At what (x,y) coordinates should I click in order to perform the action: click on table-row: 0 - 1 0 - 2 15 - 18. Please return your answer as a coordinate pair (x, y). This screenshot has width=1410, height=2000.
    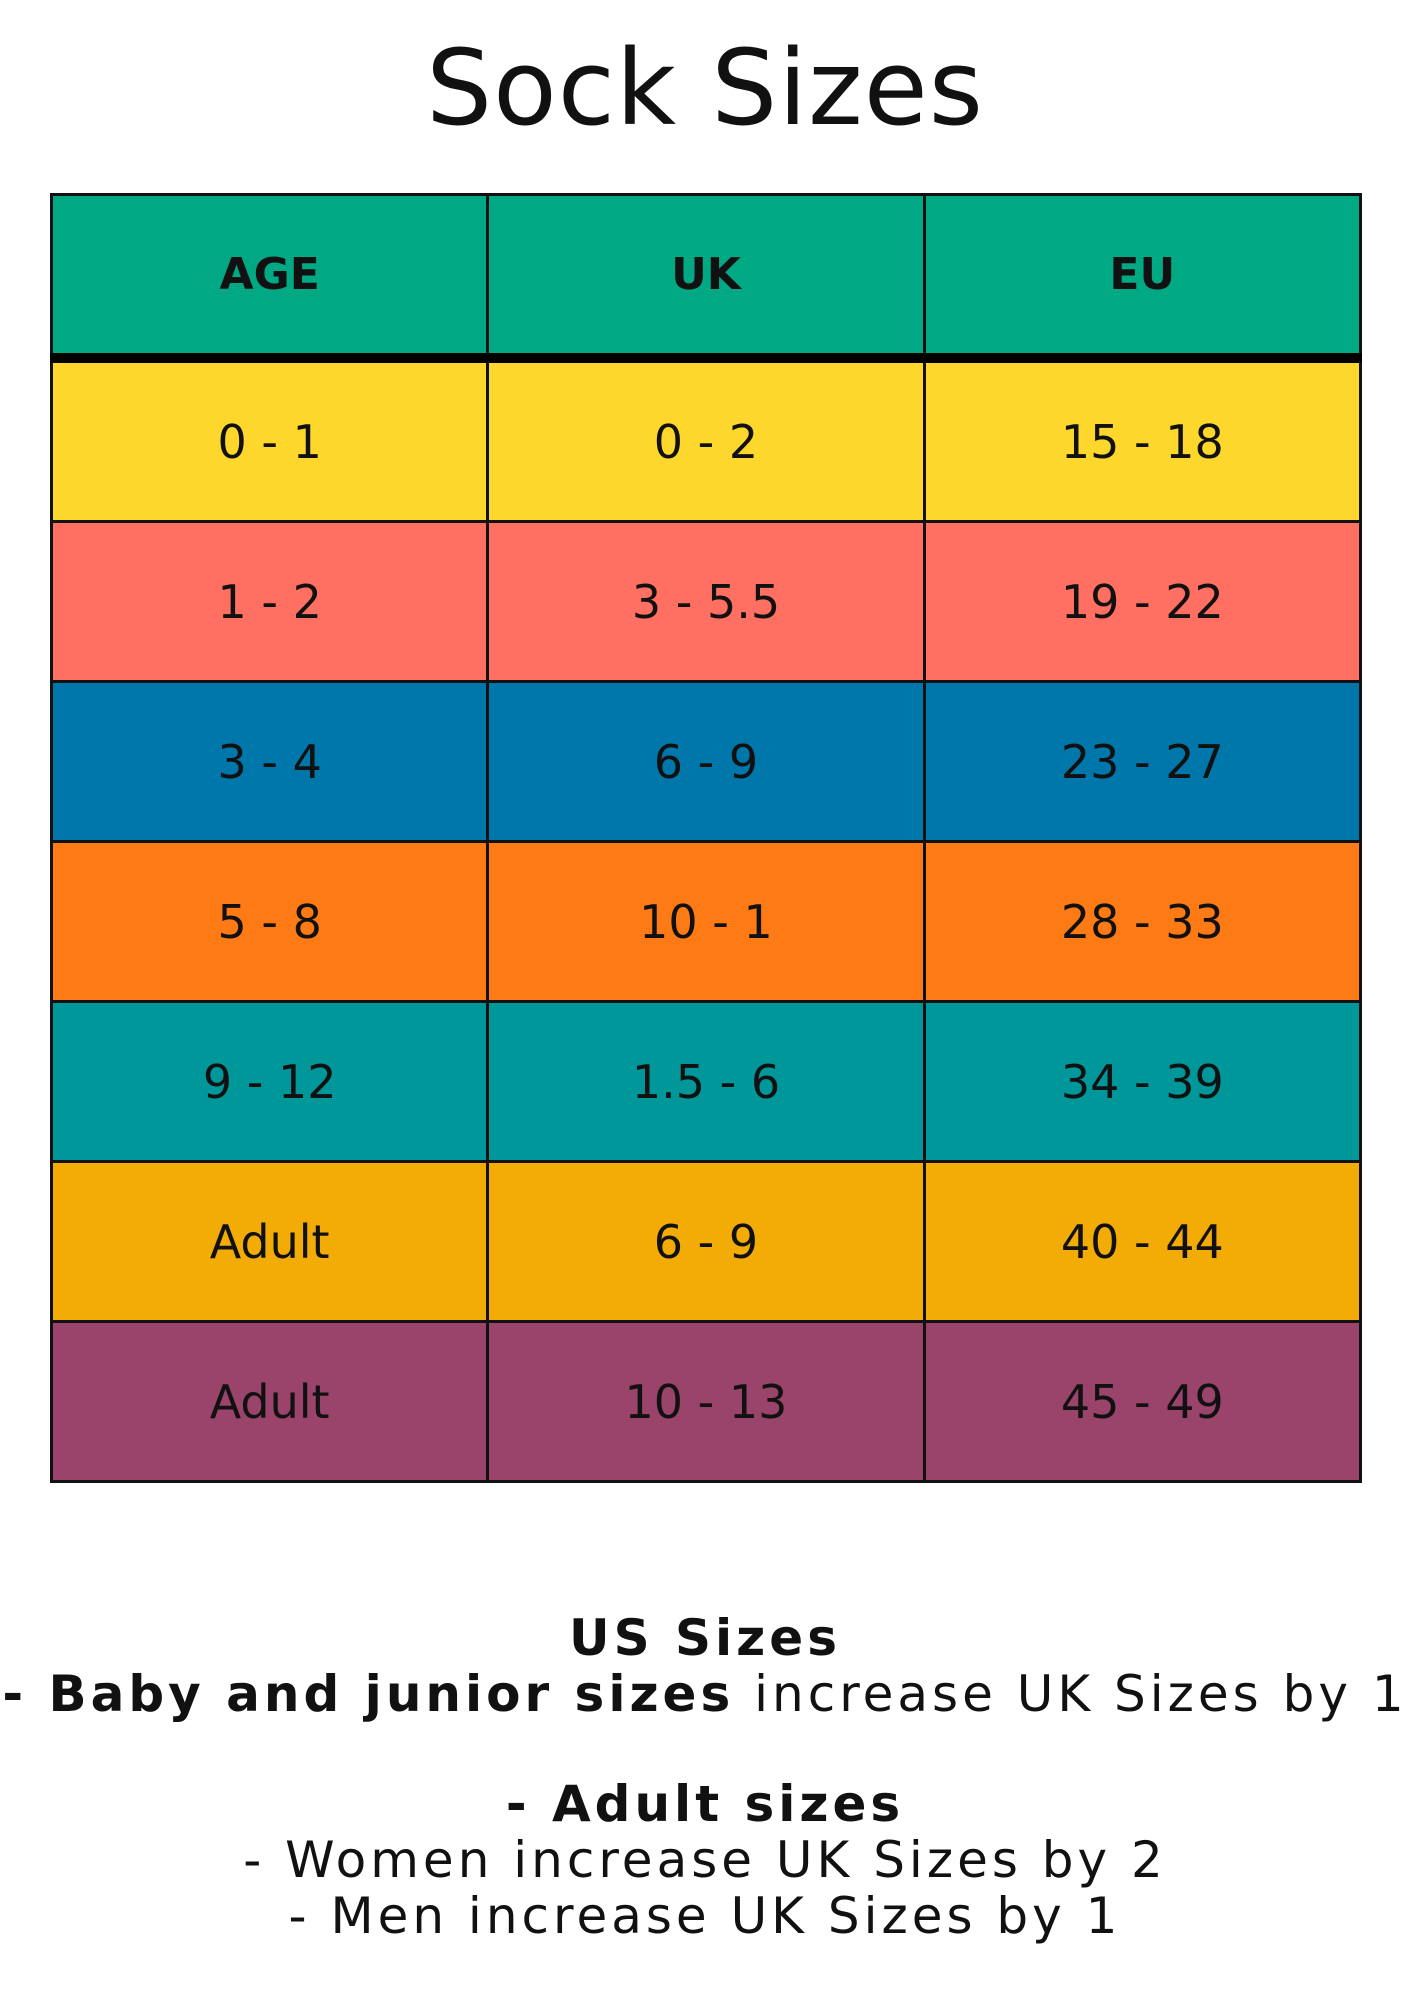
    Looking at the image, I should click on (706, 439).